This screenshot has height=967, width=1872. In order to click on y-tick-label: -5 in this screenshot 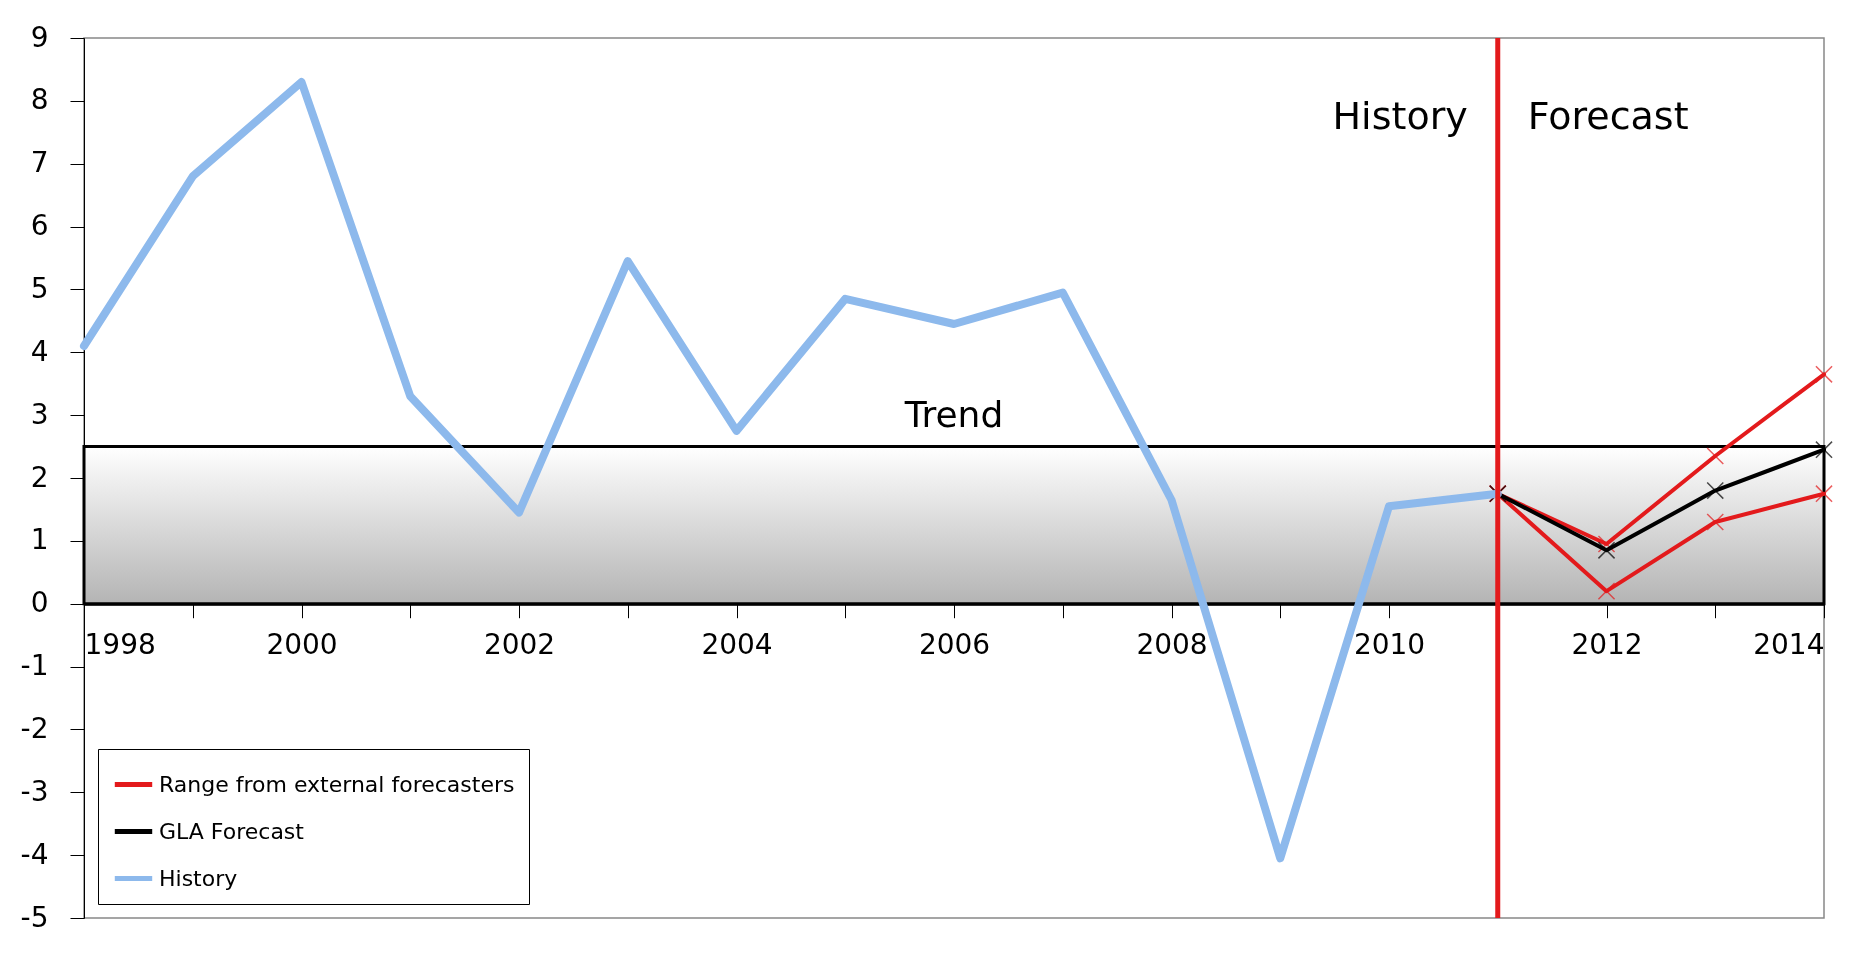, I will do `click(34, 917)`.